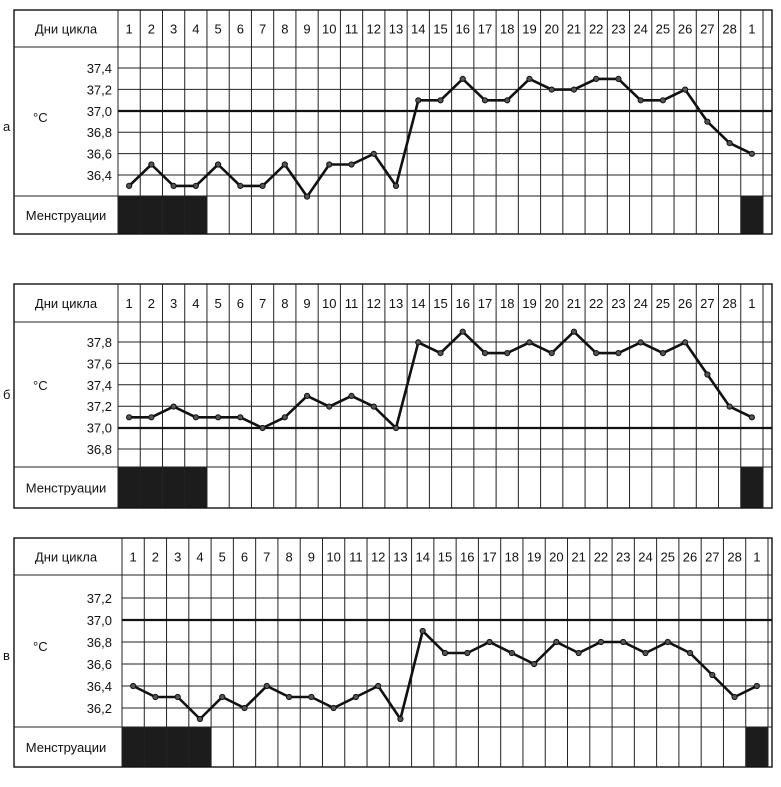 This screenshot has height=787, width=781. Describe the element at coordinates (99, 620) in the screenshot. I see `y-tick-label: 37,0` at that location.